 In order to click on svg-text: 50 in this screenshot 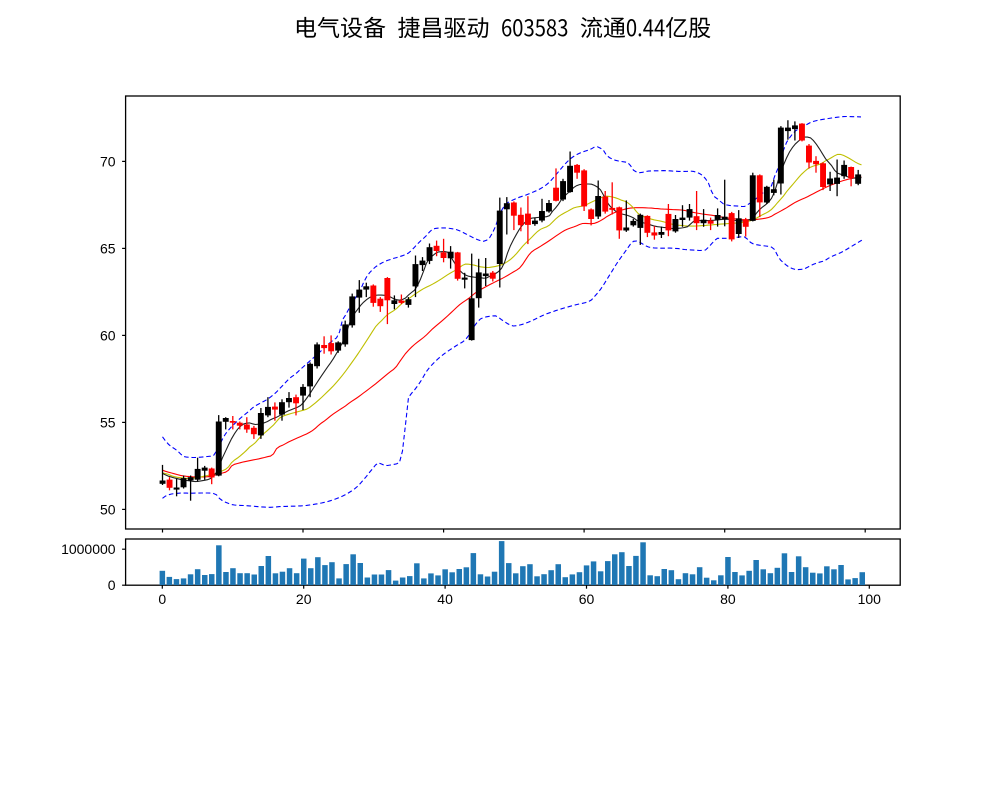, I will do `click(108, 509)`.